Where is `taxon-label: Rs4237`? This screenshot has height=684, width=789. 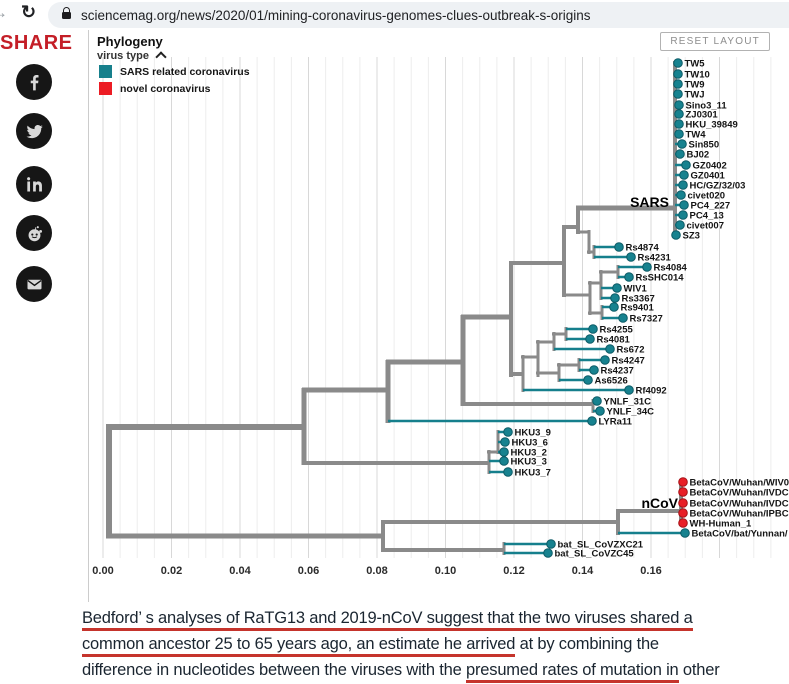
taxon-label: Rs4237 is located at coordinates (617, 370).